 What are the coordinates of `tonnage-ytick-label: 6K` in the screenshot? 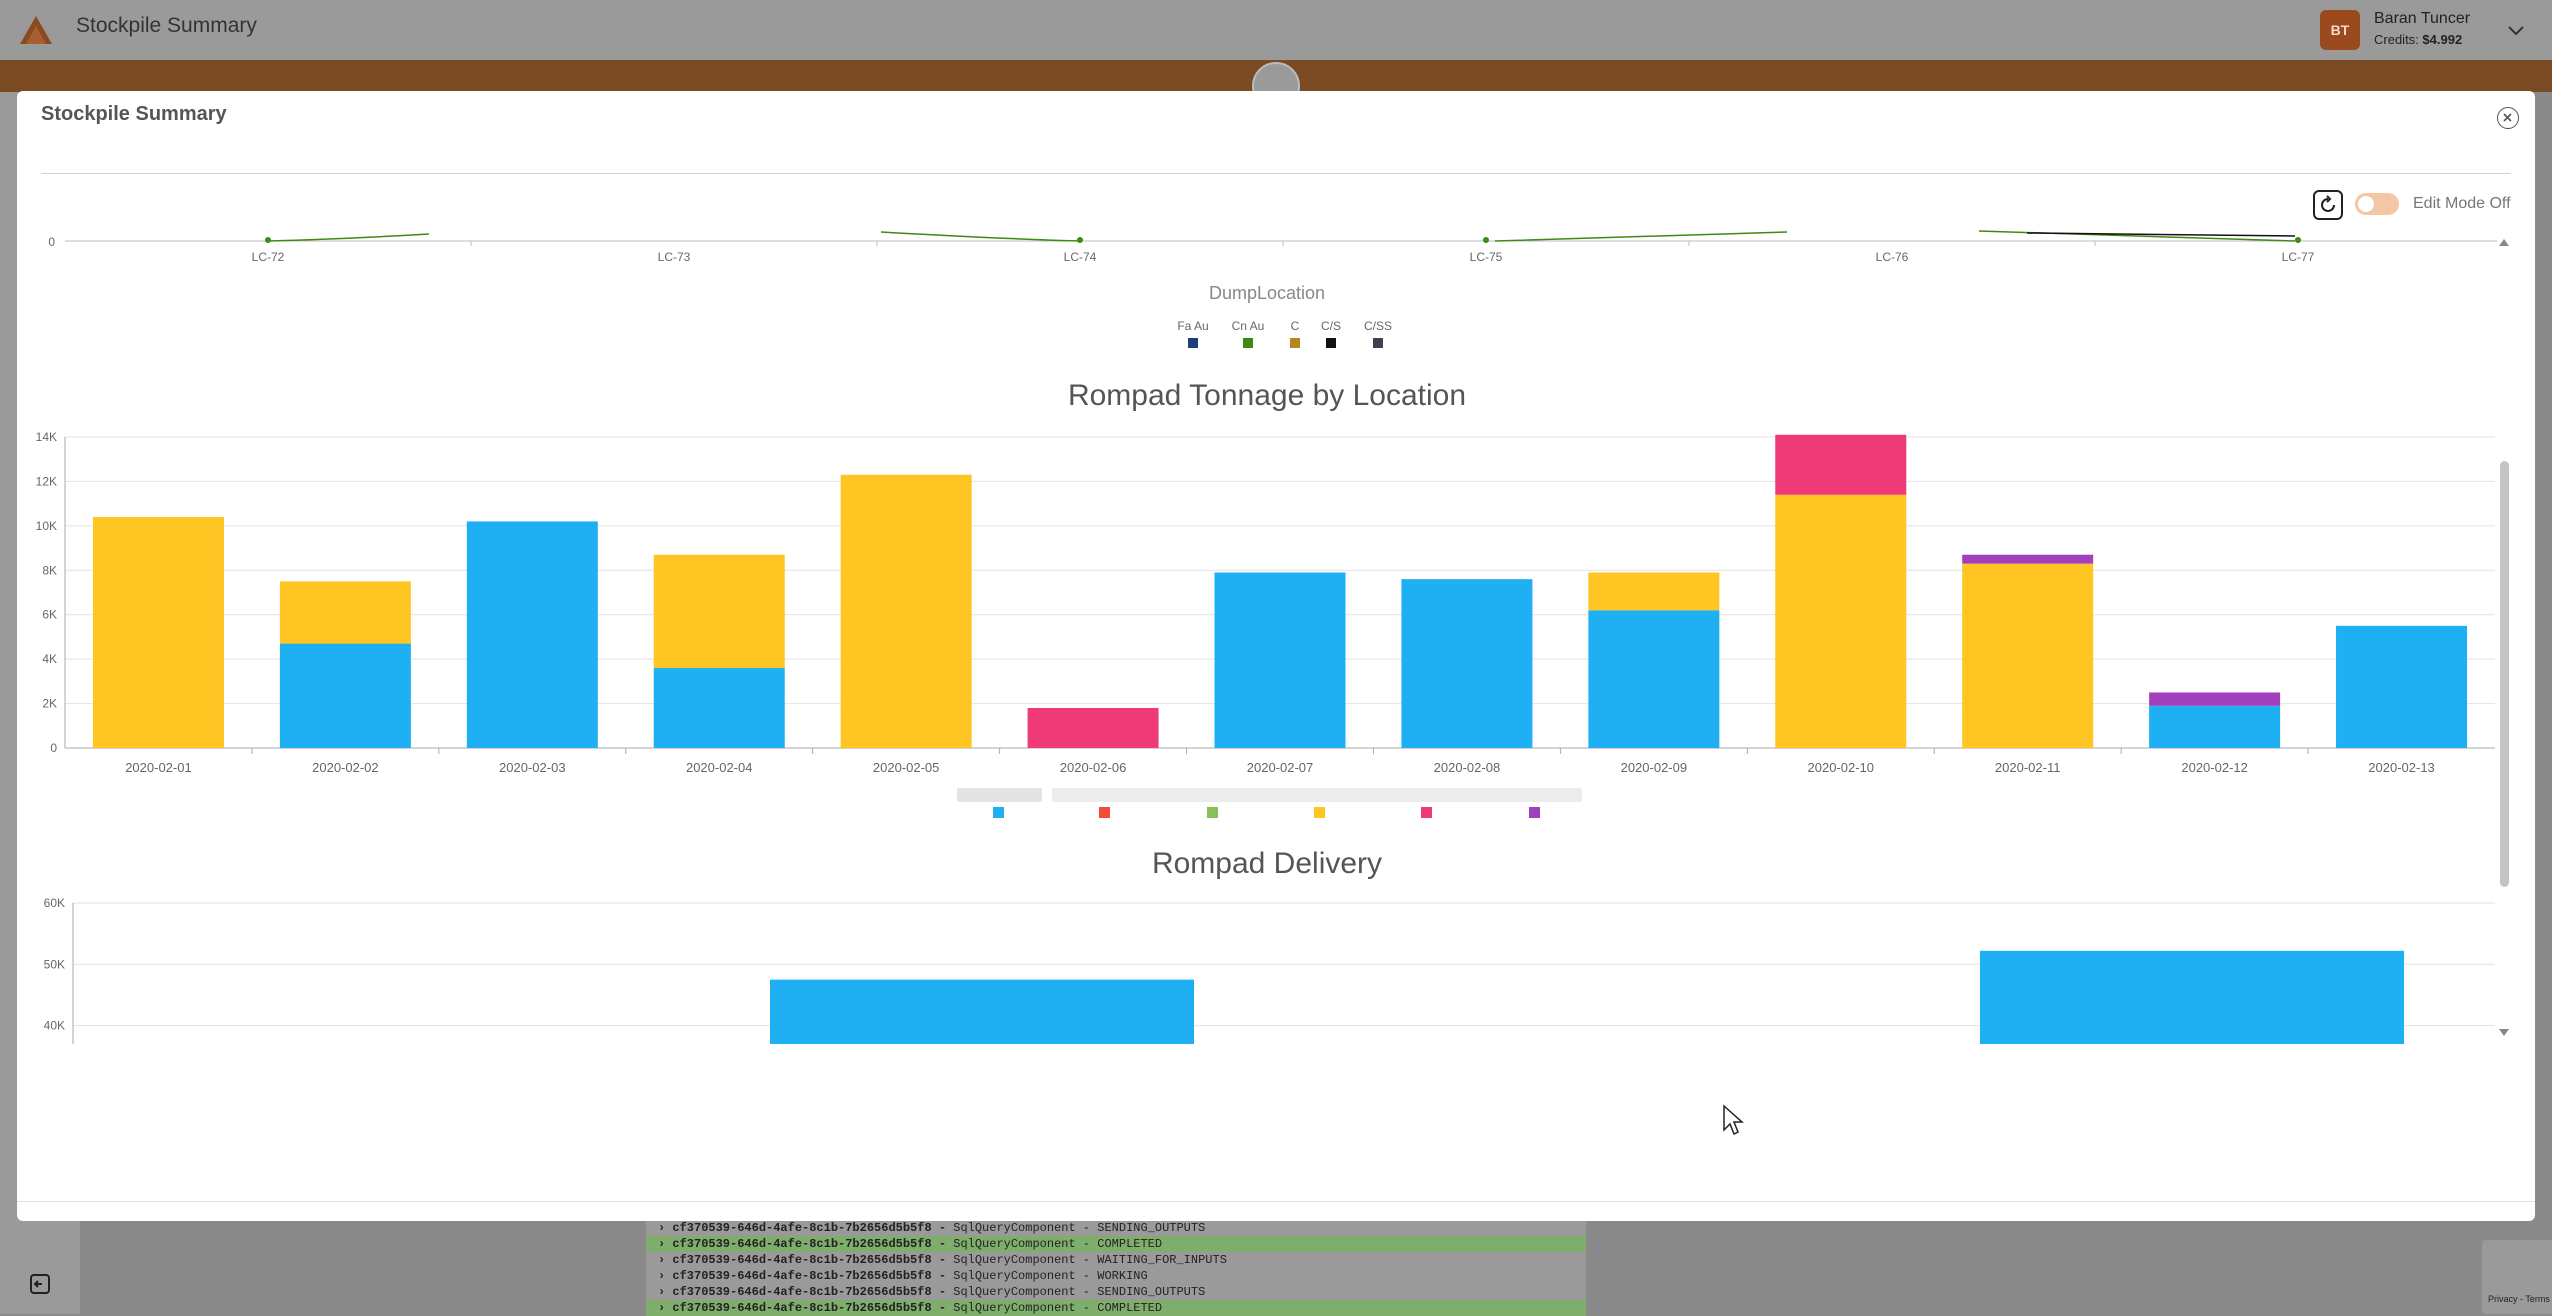 It's located at (49, 615).